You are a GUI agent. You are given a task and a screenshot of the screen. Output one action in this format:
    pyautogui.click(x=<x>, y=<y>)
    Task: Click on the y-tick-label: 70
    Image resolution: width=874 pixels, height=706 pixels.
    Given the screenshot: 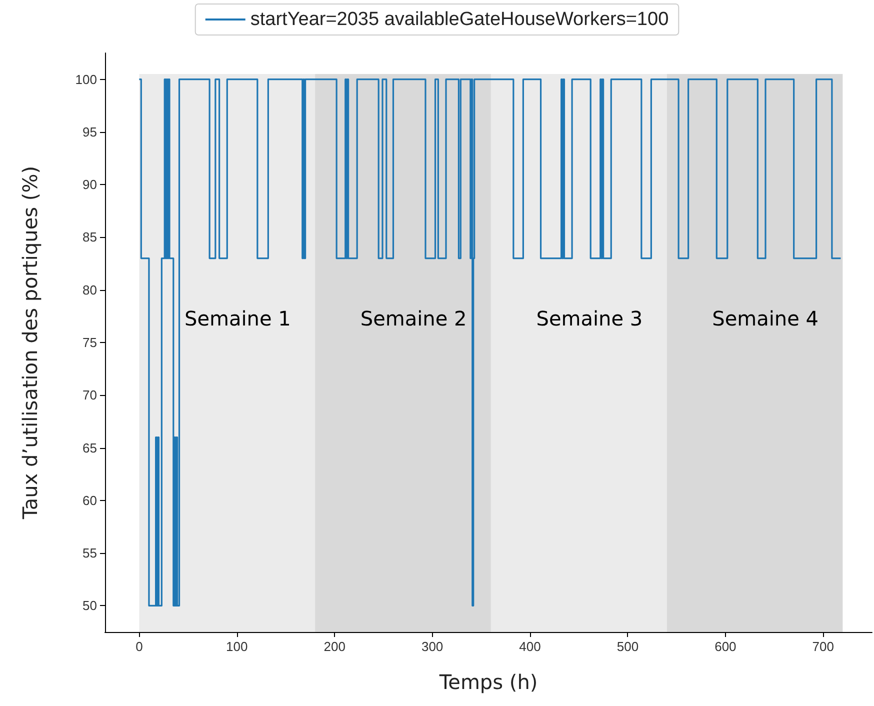 What is the action you would take?
    pyautogui.click(x=89, y=395)
    